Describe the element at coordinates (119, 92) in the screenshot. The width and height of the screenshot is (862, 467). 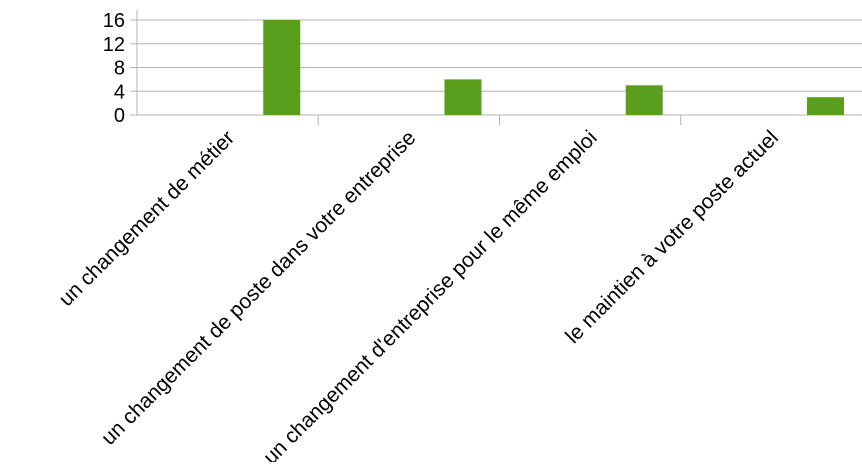
I see `y-tick-label: 4` at that location.